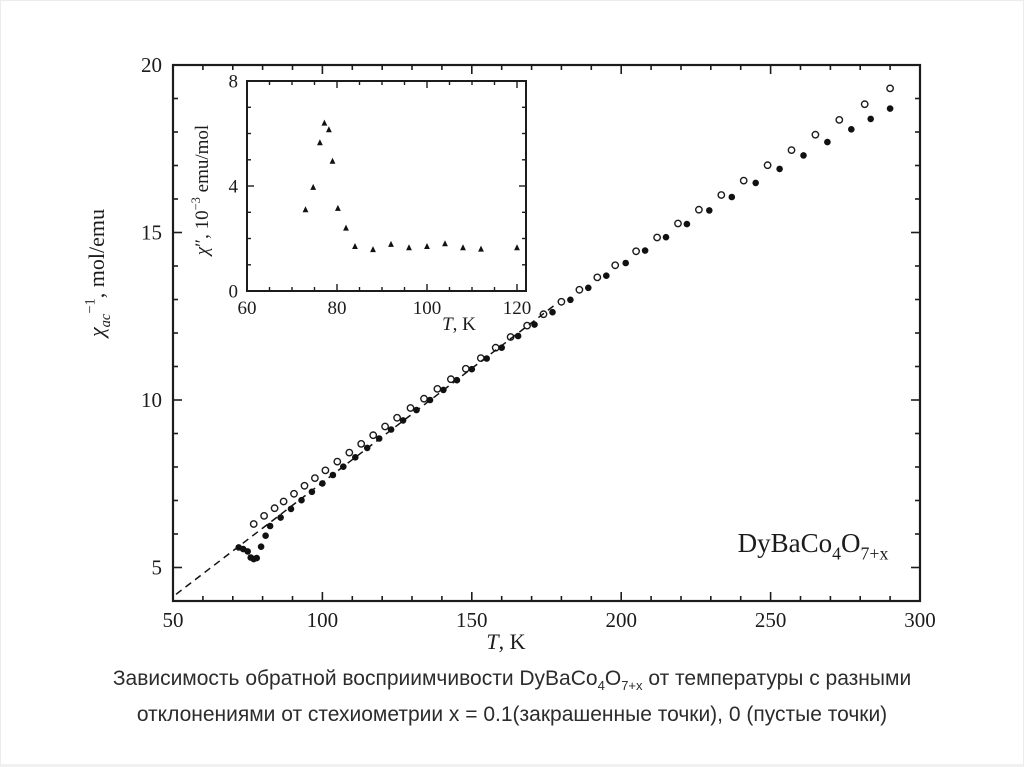 The width and height of the screenshot is (1024, 767). Describe the element at coordinates (234, 82) in the screenshot. I see `svg-text: 8` at that location.